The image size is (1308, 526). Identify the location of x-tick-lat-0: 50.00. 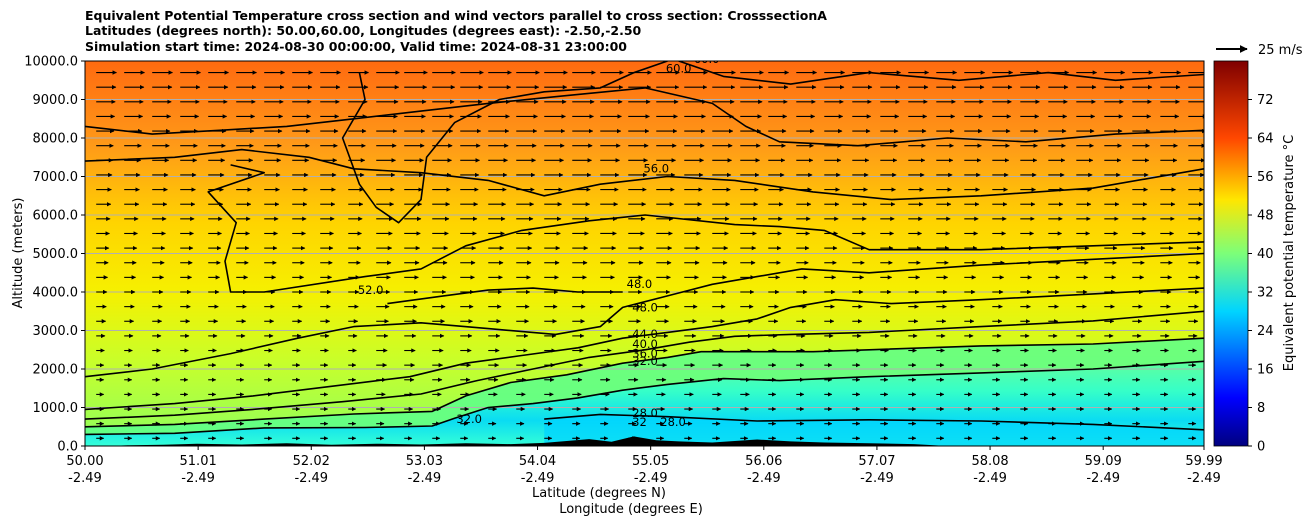
(84, 461).